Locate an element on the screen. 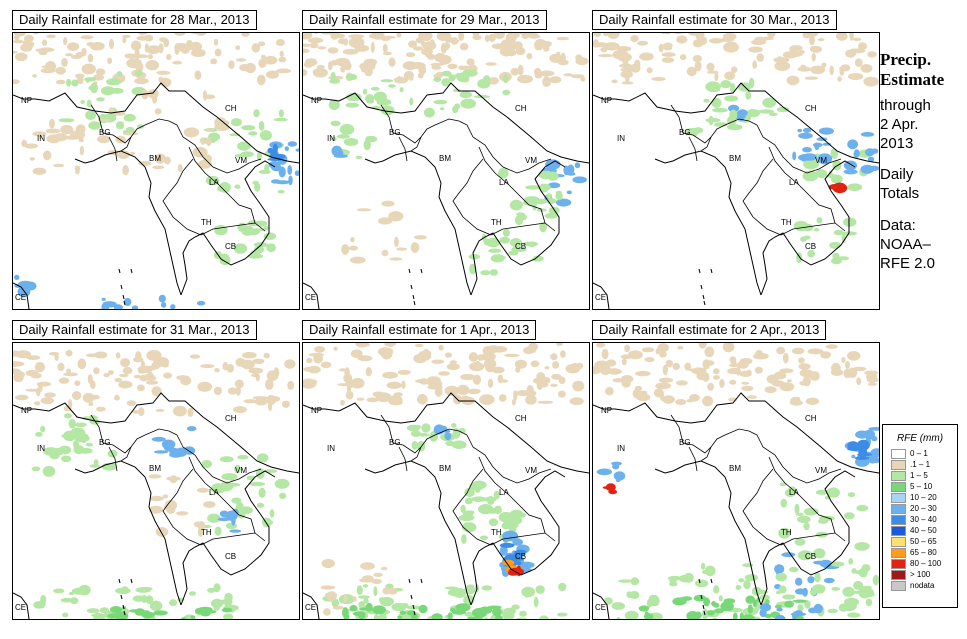 The height and width of the screenshot is (639, 967). panel-title: Daily Rainfall estimate for 2 Apr., 2013 is located at coordinates (709, 330).